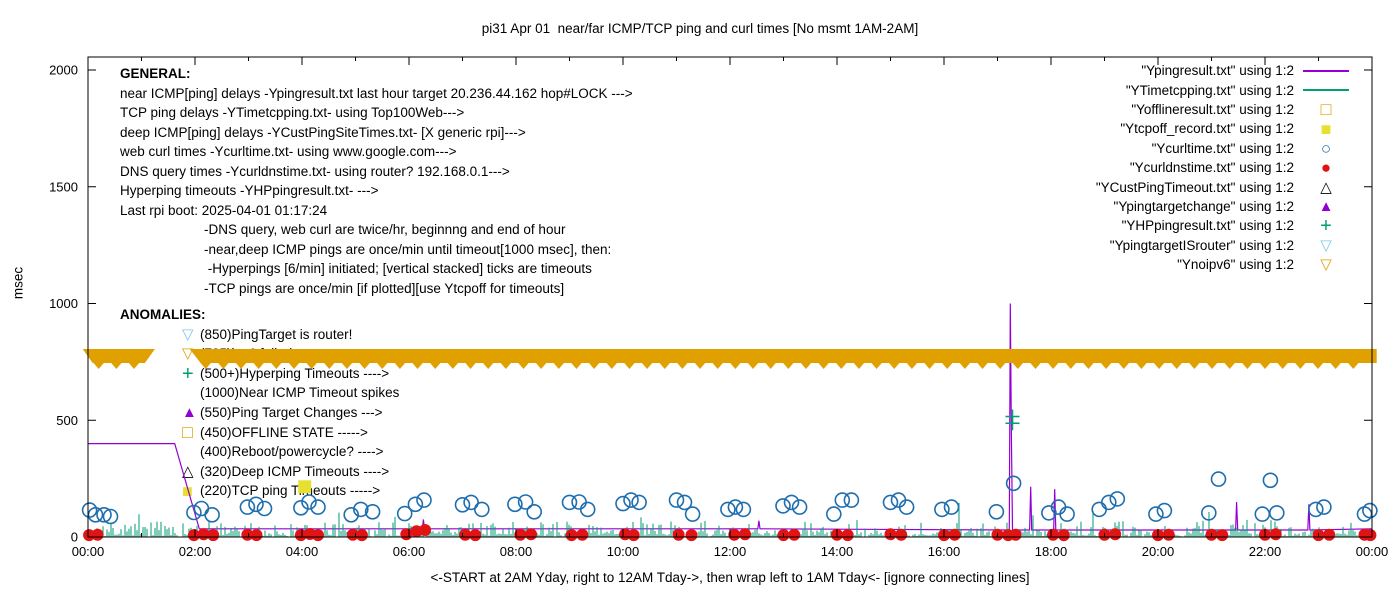  I want to click on x-tick-label: 08:00, so click(516, 551).